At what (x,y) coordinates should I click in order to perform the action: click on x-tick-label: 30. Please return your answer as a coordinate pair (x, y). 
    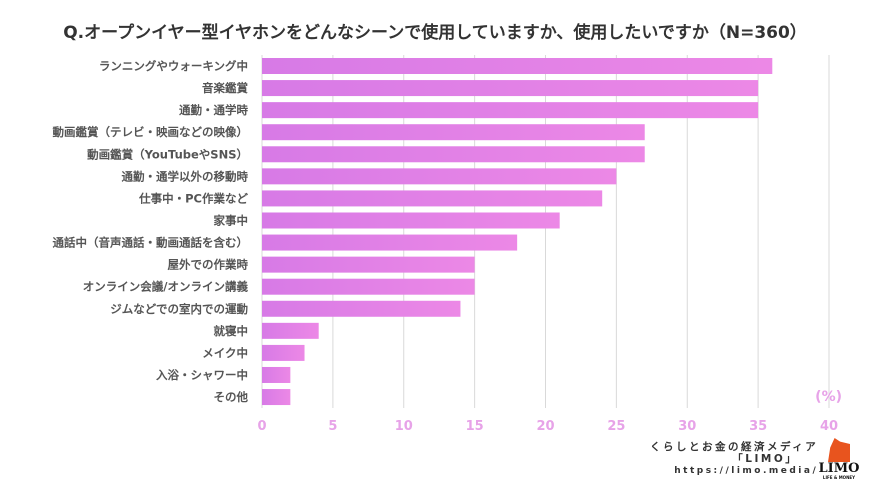
    Looking at the image, I should click on (687, 426).